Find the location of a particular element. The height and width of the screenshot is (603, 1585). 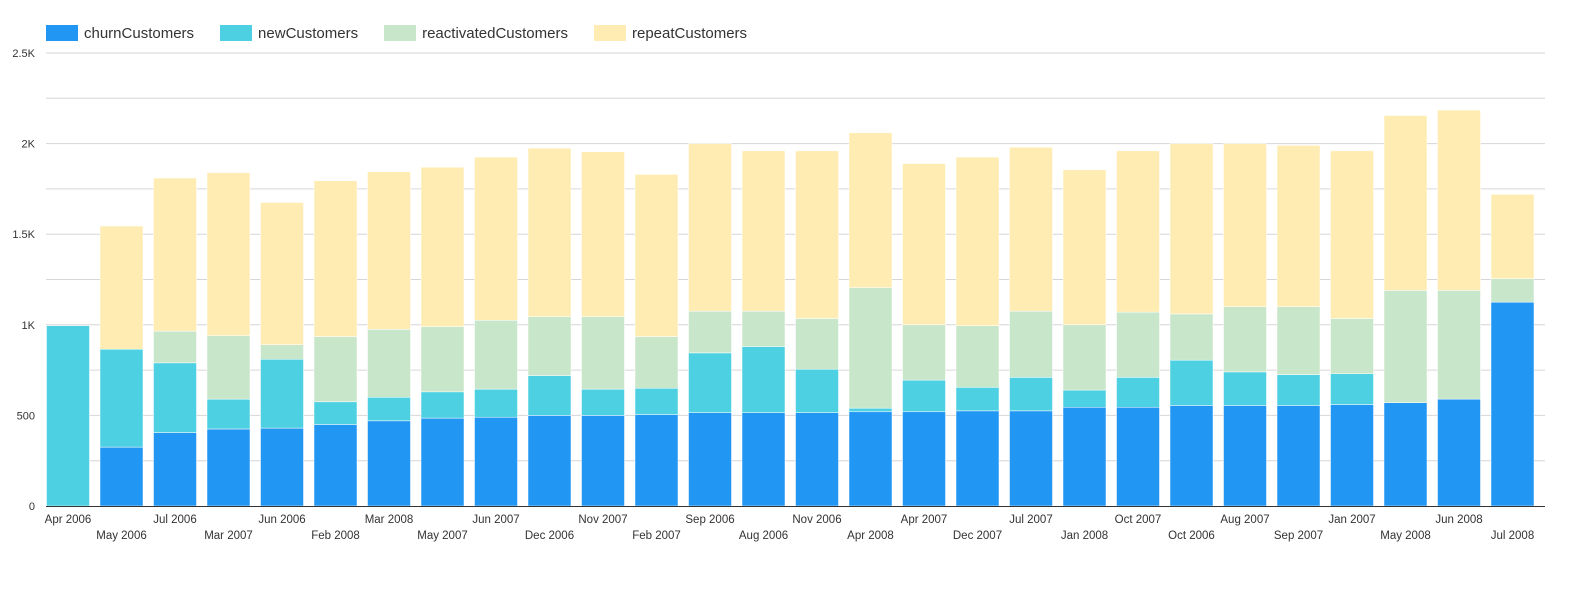

legend-item-reactivatedCustomers: reactivatedCustomers is located at coordinates (476, 33).